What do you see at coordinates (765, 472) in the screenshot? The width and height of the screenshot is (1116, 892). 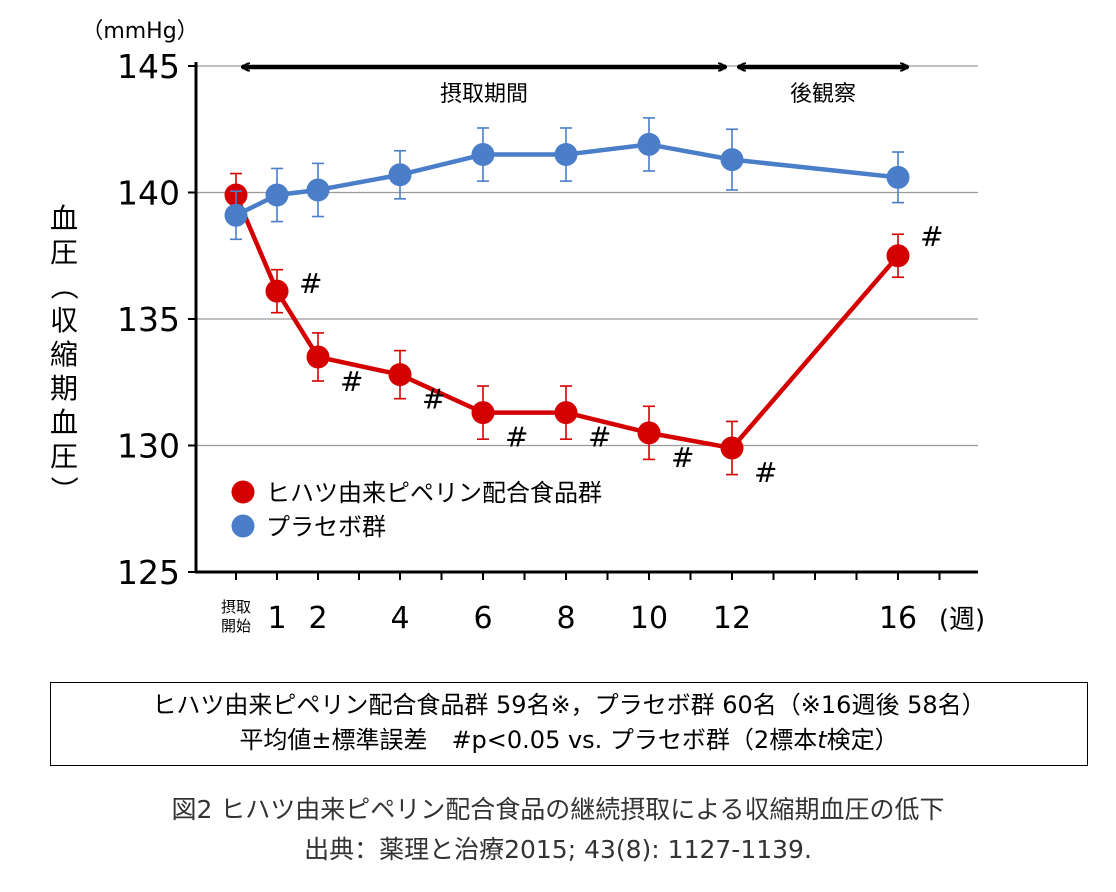 I see `sig-marker-0-7: #` at bounding box center [765, 472].